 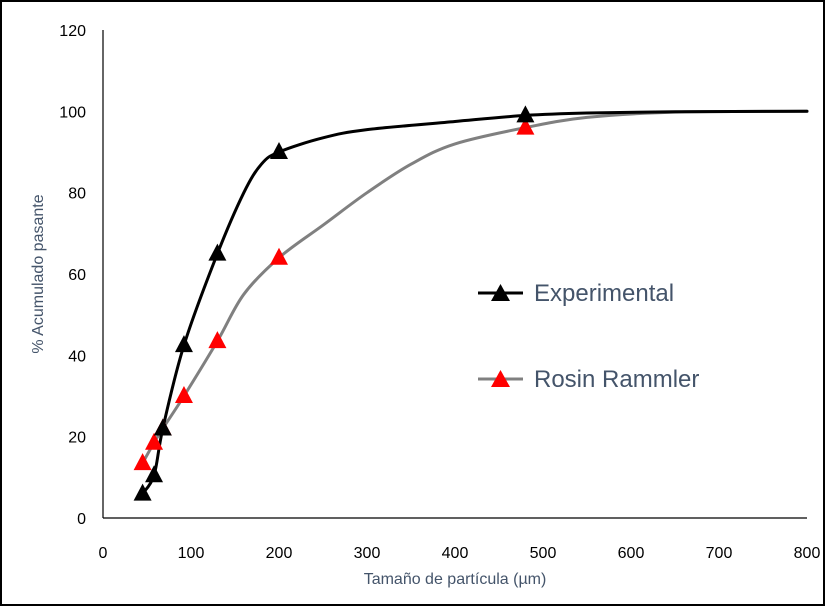 What do you see at coordinates (103, 553) in the screenshot?
I see `x-tick-label: 0` at bounding box center [103, 553].